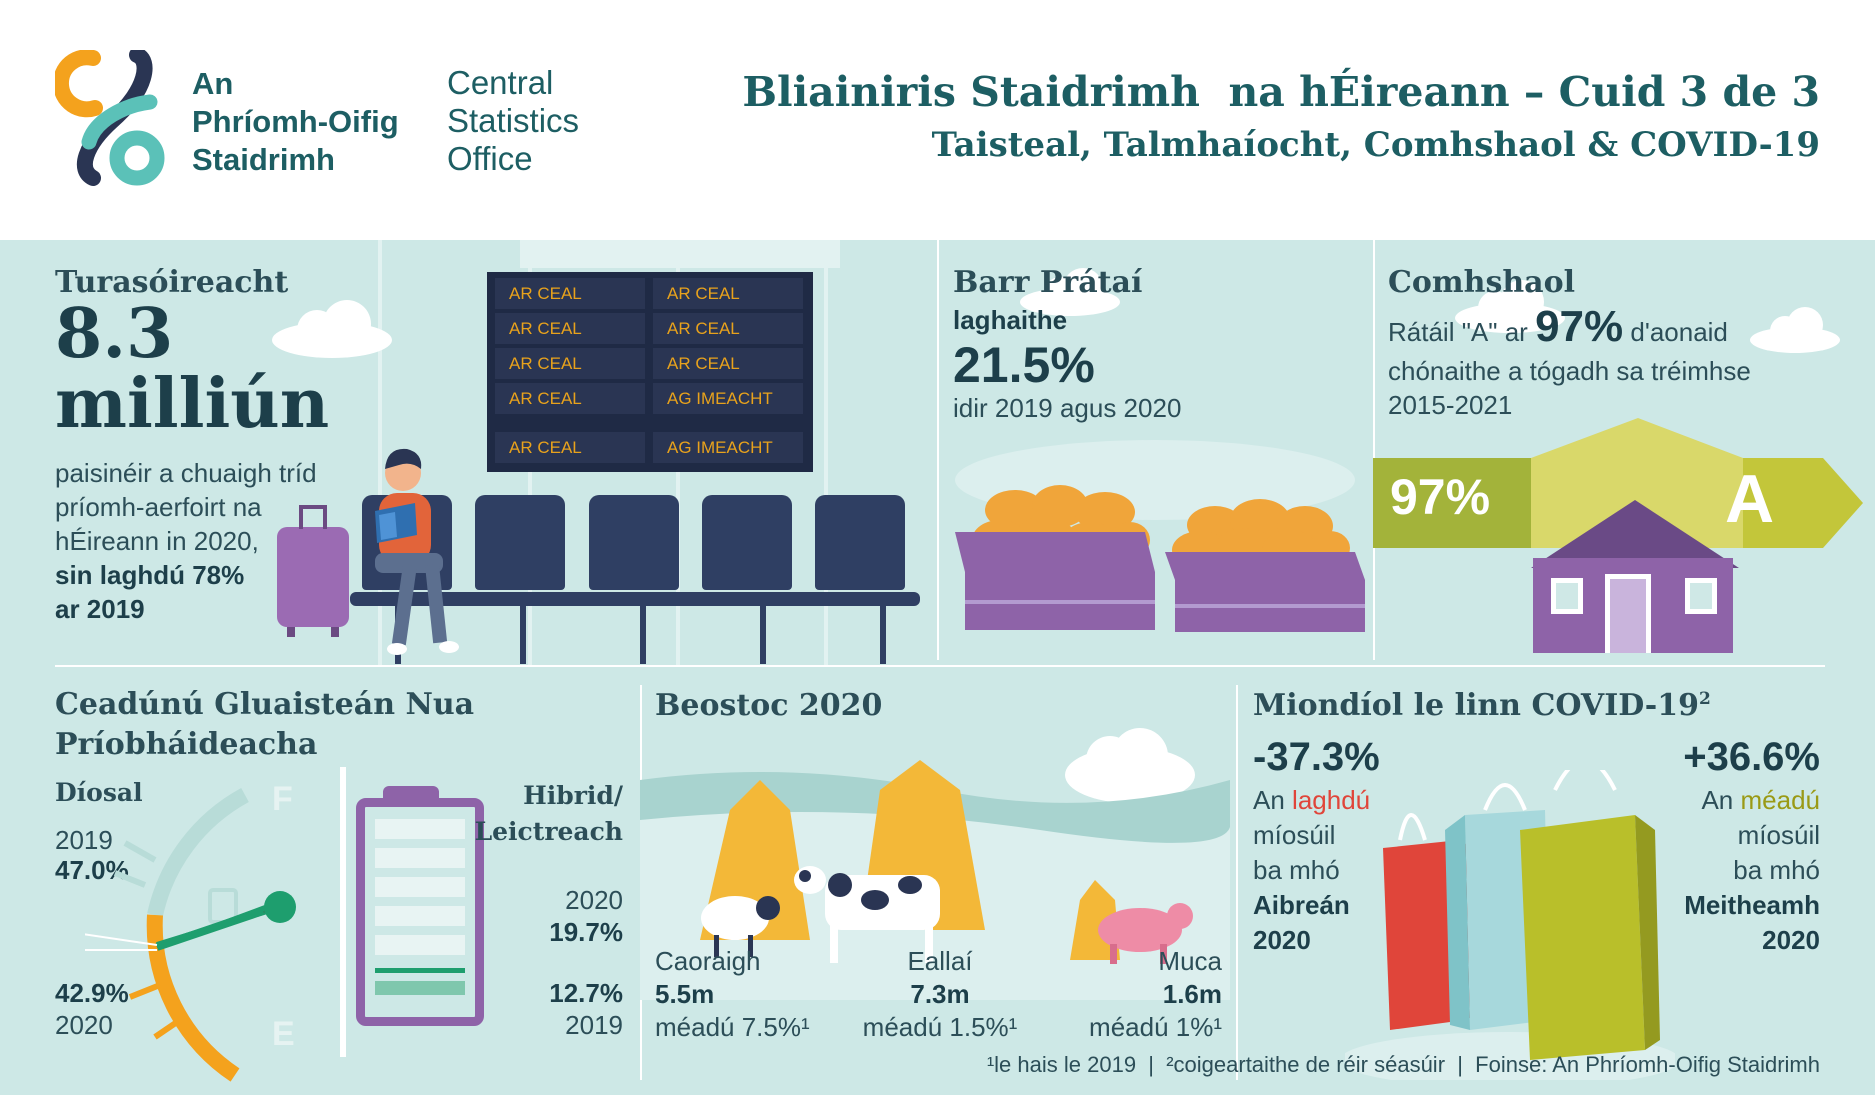 Image resolution: width=1875 pixels, height=1095 pixels. What do you see at coordinates (114, 334) in the screenshot?
I see `tourism-big-number: 8.3` at bounding box center [114, 334].